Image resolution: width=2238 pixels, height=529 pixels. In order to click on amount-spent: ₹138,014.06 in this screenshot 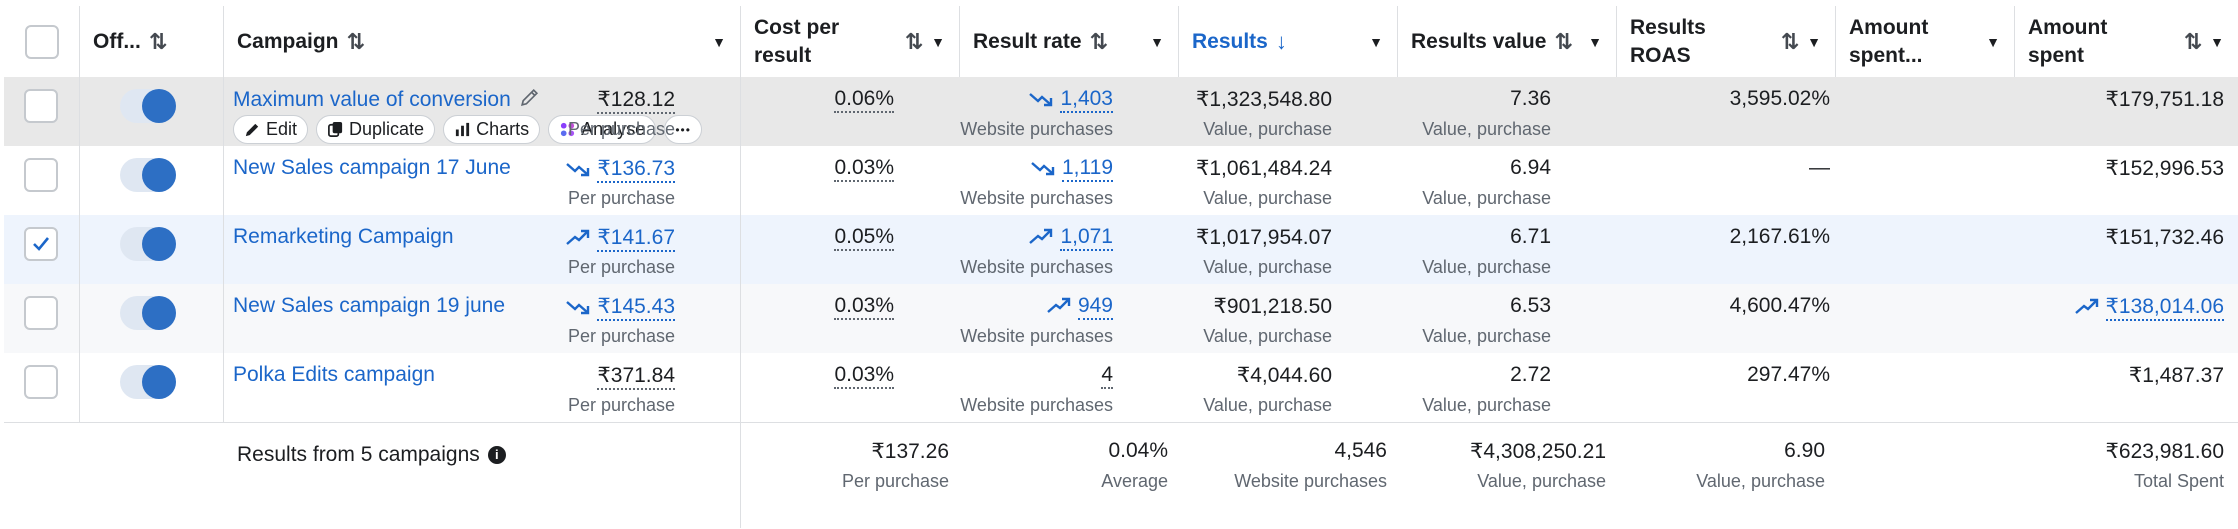, I will do `click(2149, 307)`.